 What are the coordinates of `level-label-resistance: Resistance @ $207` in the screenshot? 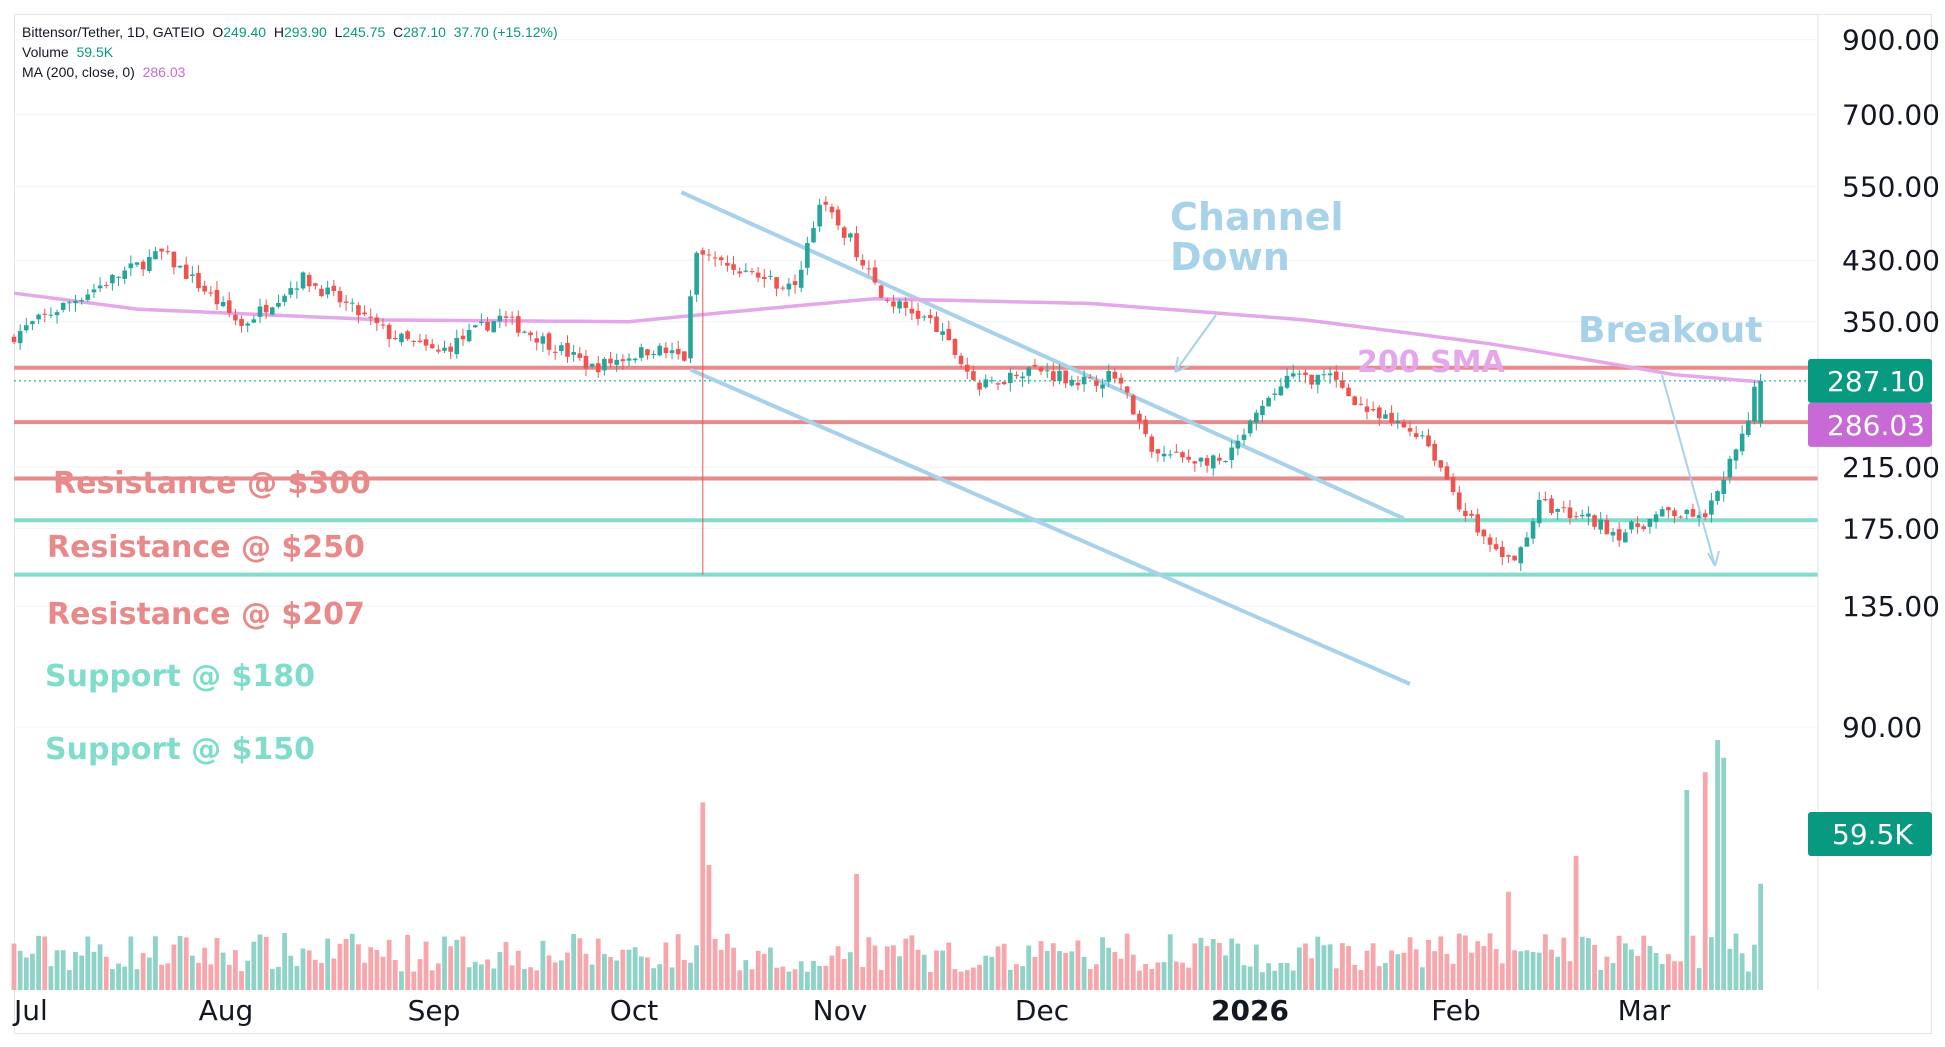 It's located at (206, 614).